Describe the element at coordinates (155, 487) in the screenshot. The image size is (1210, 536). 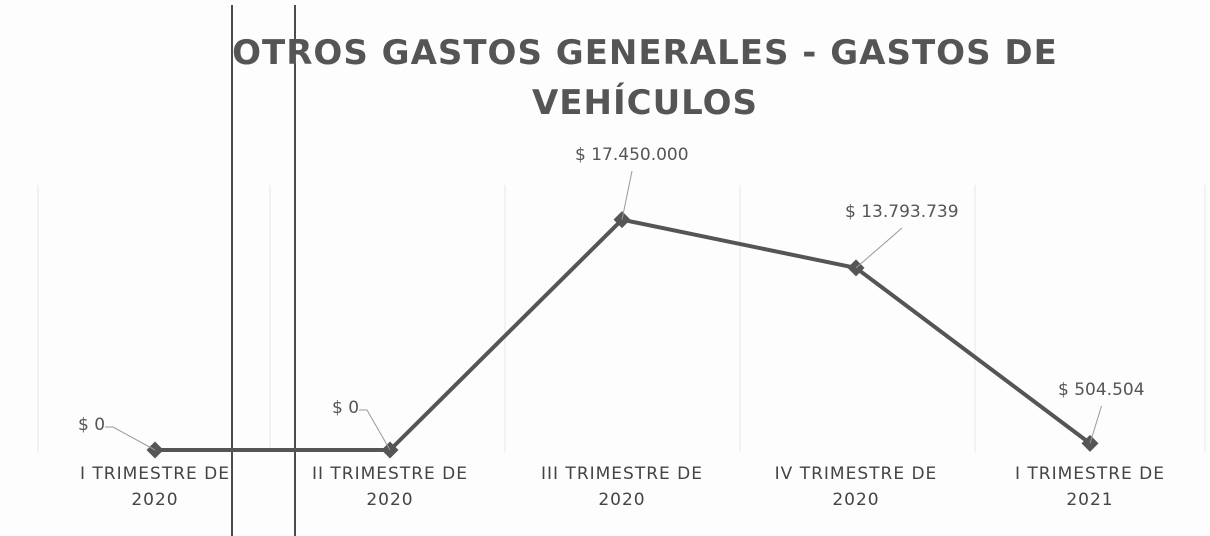
I see `x-tick-label: I TRIMESTRE DE 2020` at that location.